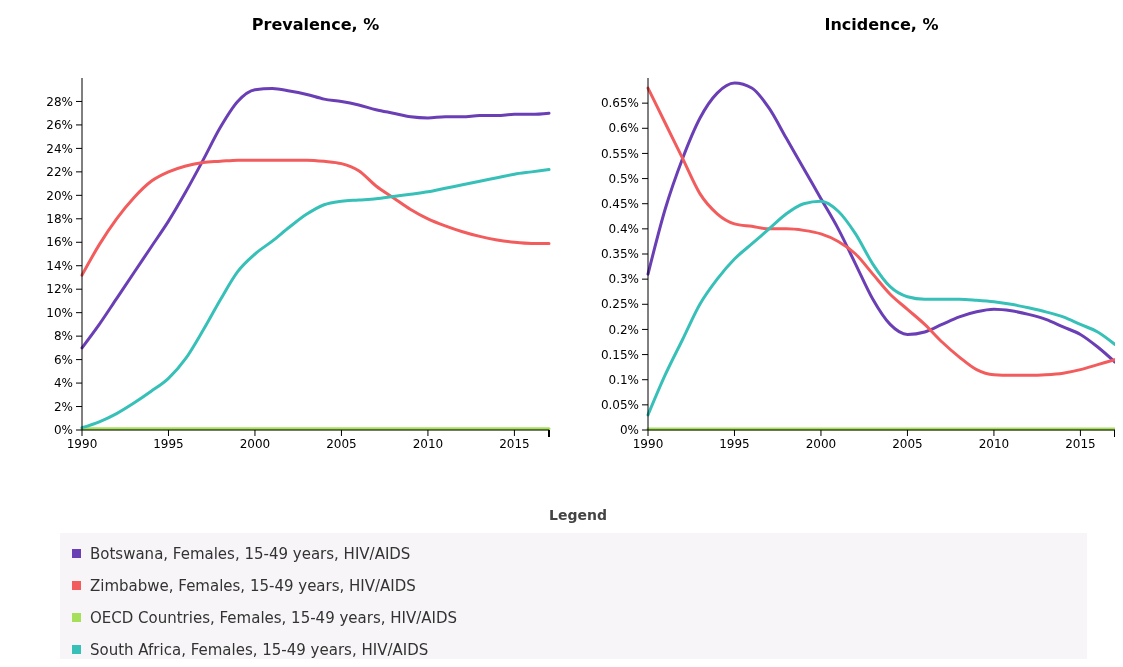 The height and width of the screenshot is (667, 1123). Describe the element at coordinates (619, 354) in the screenshot. I see `y-tick-label: 0.15%` at that location.